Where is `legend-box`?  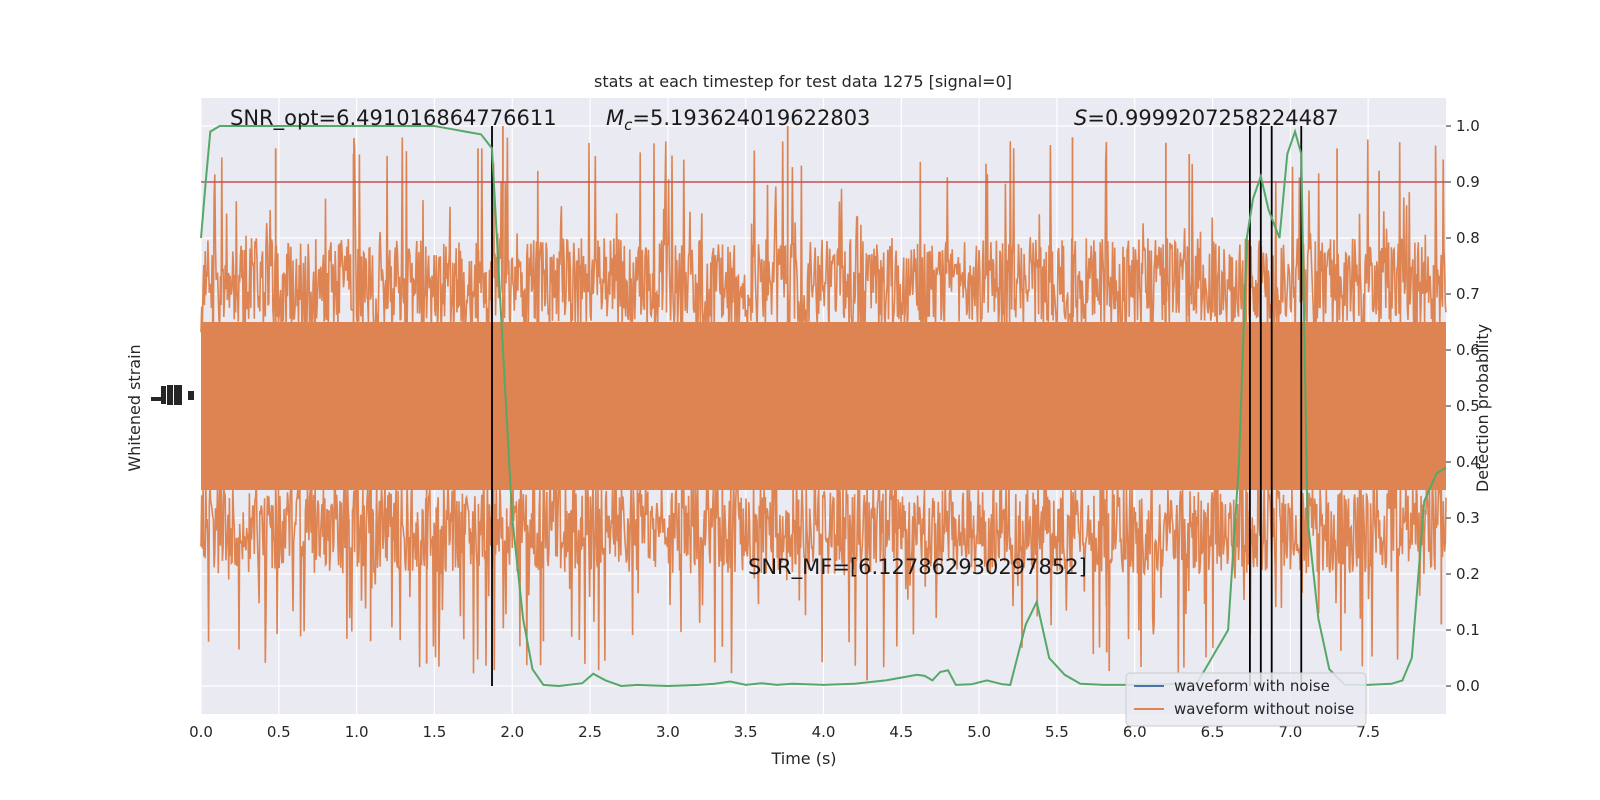 legend-box is located at coordinates (1246, 699).